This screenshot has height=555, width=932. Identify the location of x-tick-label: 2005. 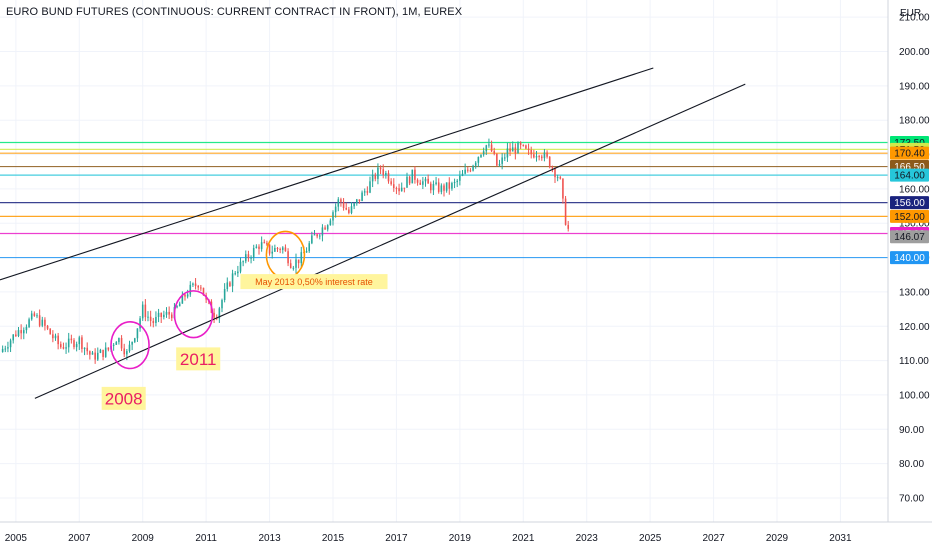
(16, 538).